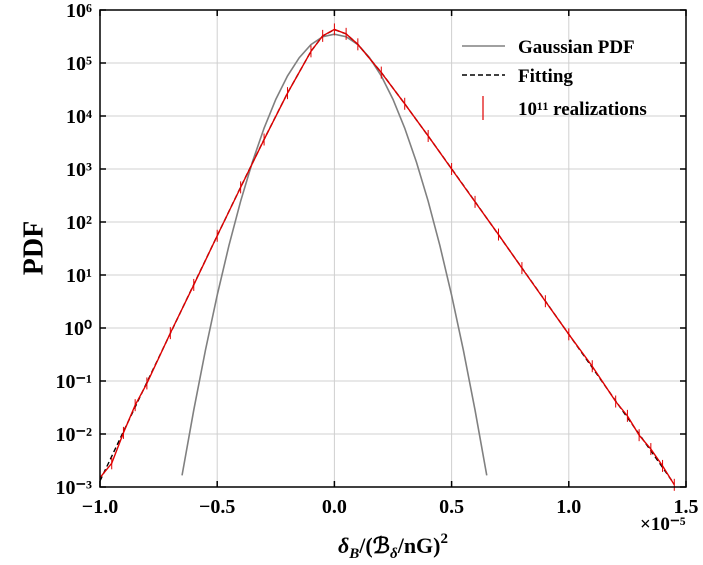  Describe the element at coordinates (686, 507) in the screenshot. I see `x-tick-label: 1.5` at that location.